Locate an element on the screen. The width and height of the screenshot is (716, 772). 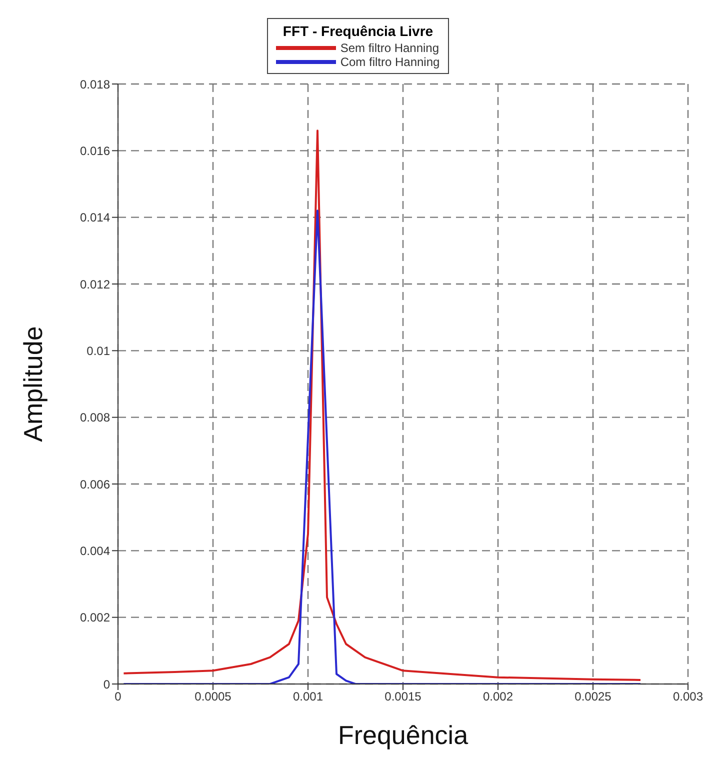
y-tick-label: 0.004 is located at coordinates (95, 551).